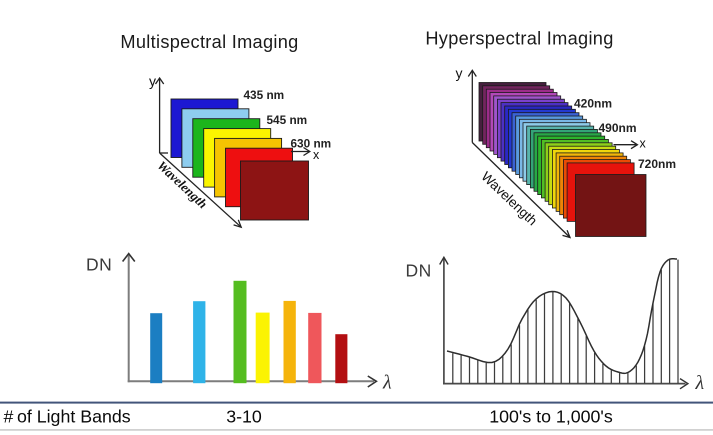  I want to click on svg-text: 100's to 1,000's, so click(551, 417).